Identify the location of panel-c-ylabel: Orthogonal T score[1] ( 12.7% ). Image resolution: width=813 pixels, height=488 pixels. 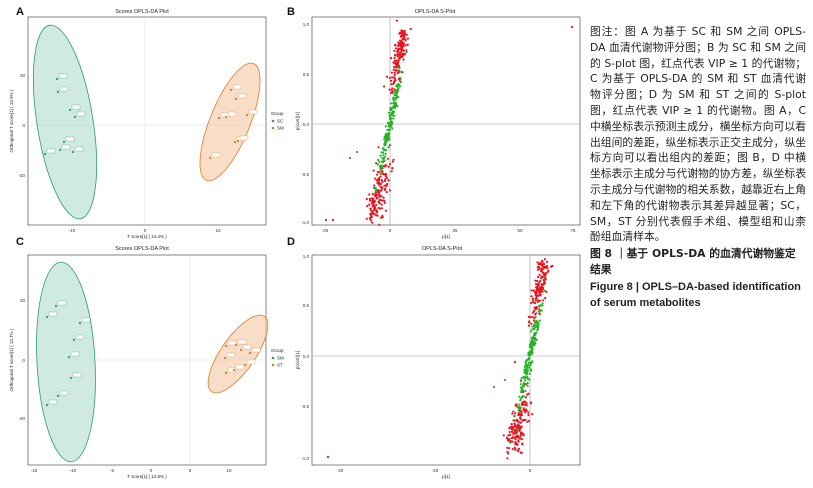
(11, 359).